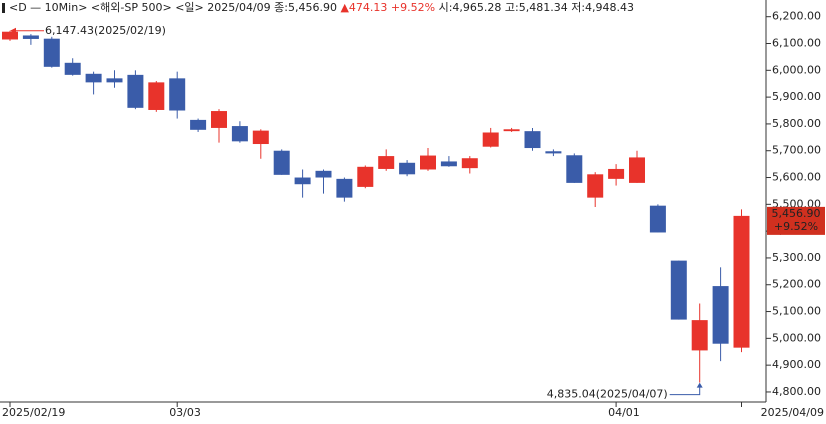  I want to click on y-tick-label: 5,600.00, so click(796, 177).